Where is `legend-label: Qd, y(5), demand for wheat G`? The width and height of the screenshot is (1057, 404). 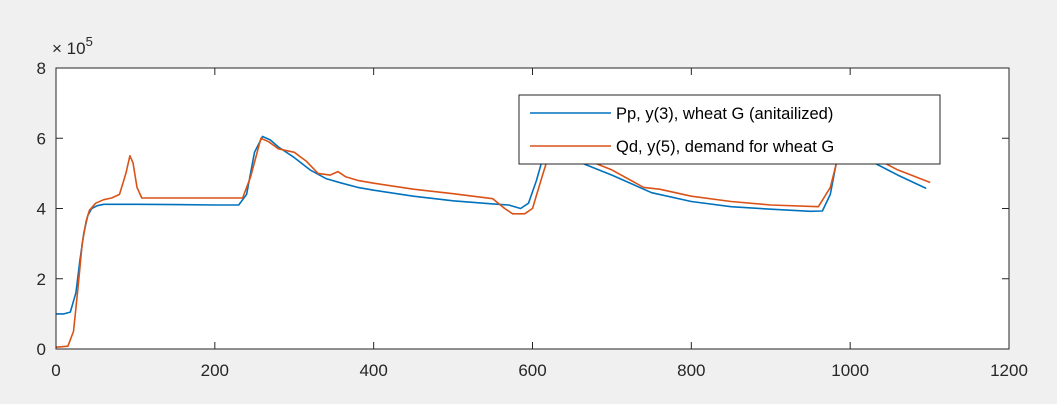
legend-label: Qd, y(5), demand for wheat G is located at coordinates (725, 147).